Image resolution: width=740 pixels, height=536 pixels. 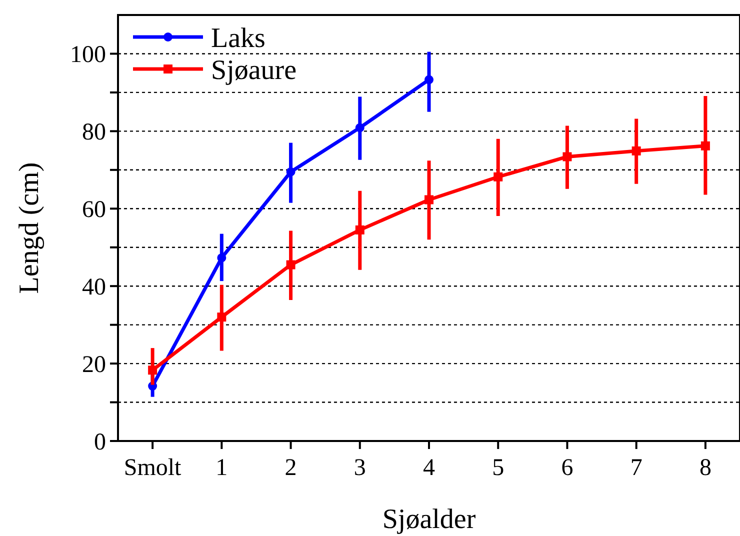 What do you see at coordinates (94, 133) in the screenshot?
I see `y-tick-label: 80` at bounding box center [94, 133].